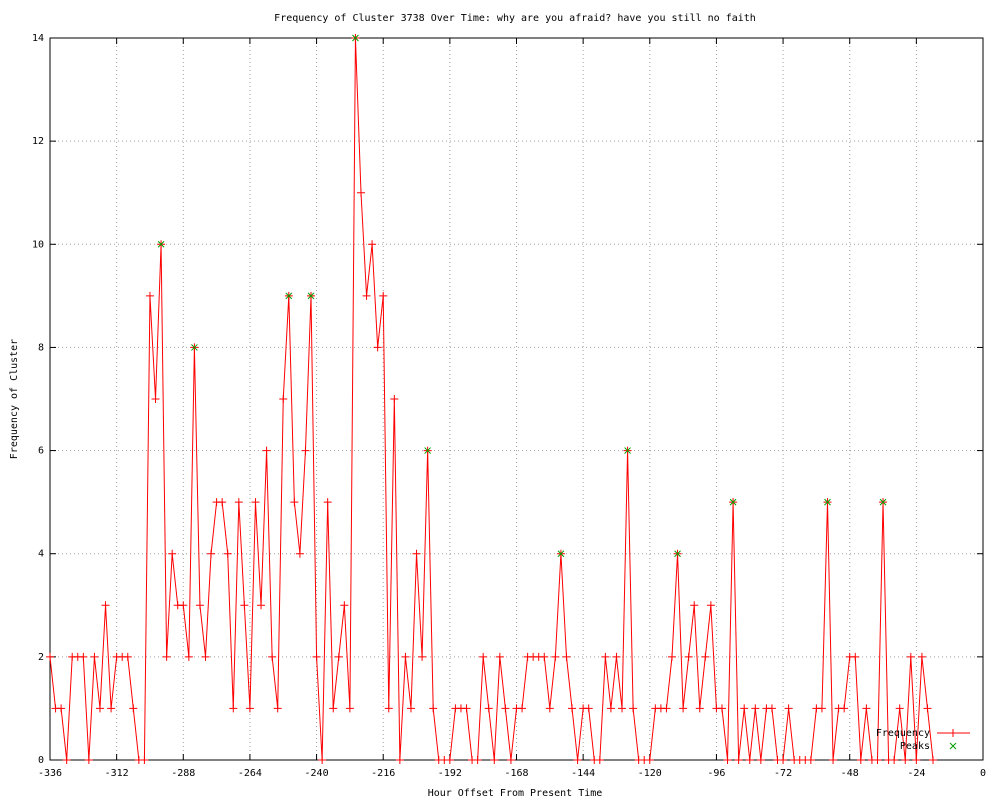 The height and width of the screenshot is (804, 1000). What do you see at coordinates (783, 773) in the screenshot?
I see `x-tick-label: -72` at bounding box center [783, 773].